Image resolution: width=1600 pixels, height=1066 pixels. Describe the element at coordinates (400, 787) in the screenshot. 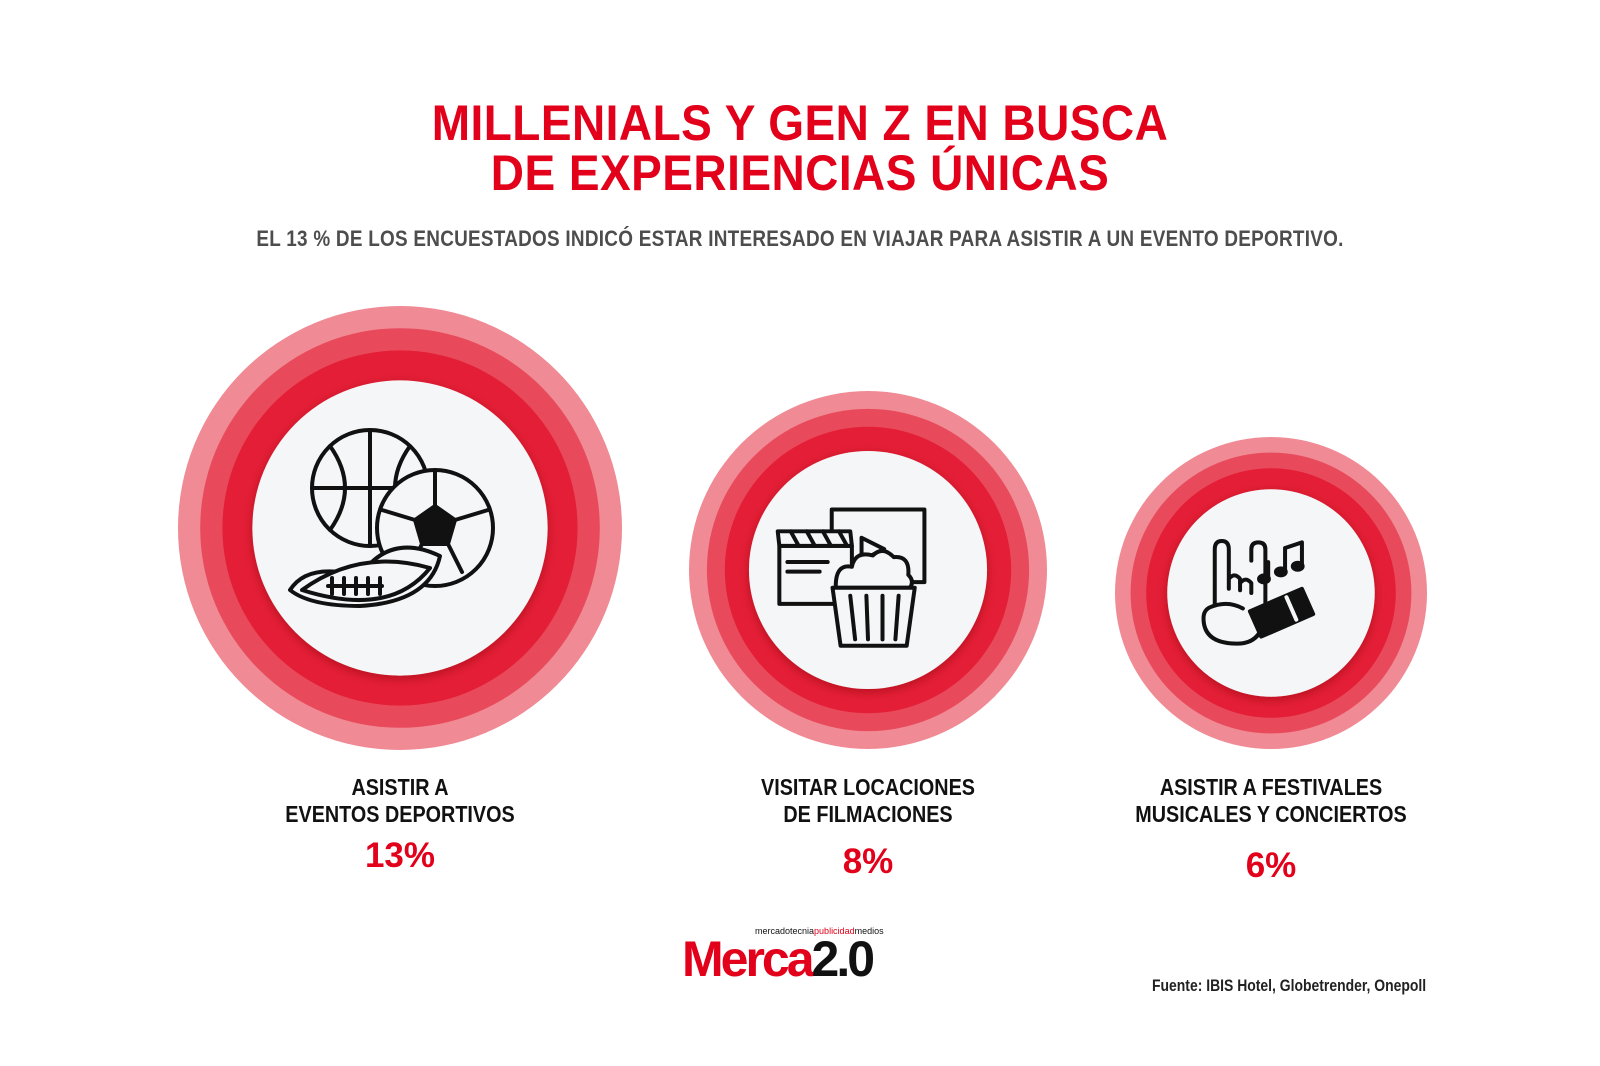

I see `item-label-line-1: ASISTIR A` at that location.